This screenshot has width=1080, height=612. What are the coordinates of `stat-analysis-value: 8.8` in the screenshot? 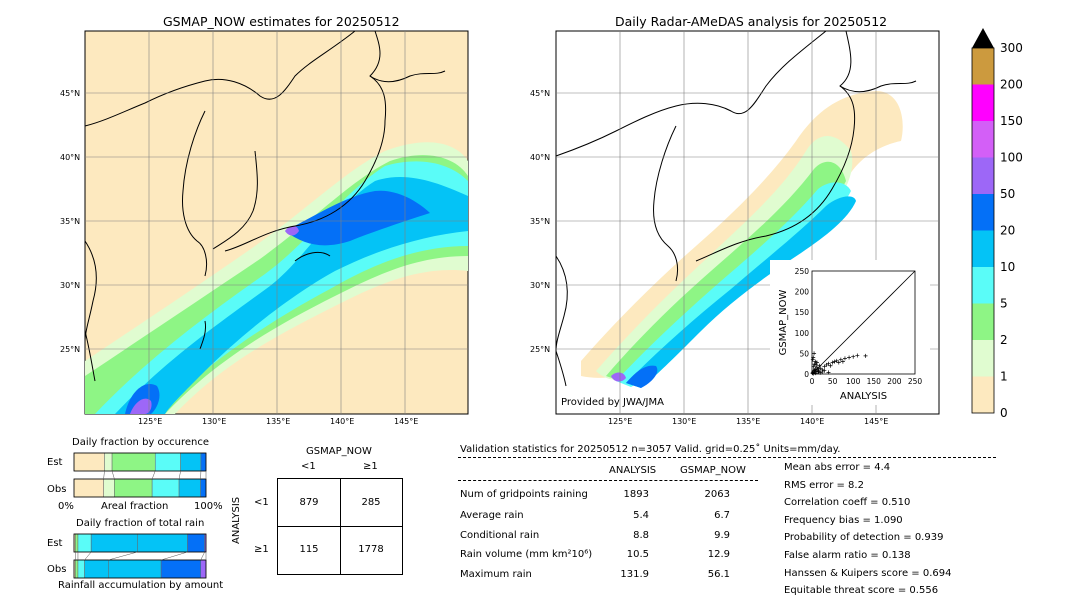 It's located at (641, 535).